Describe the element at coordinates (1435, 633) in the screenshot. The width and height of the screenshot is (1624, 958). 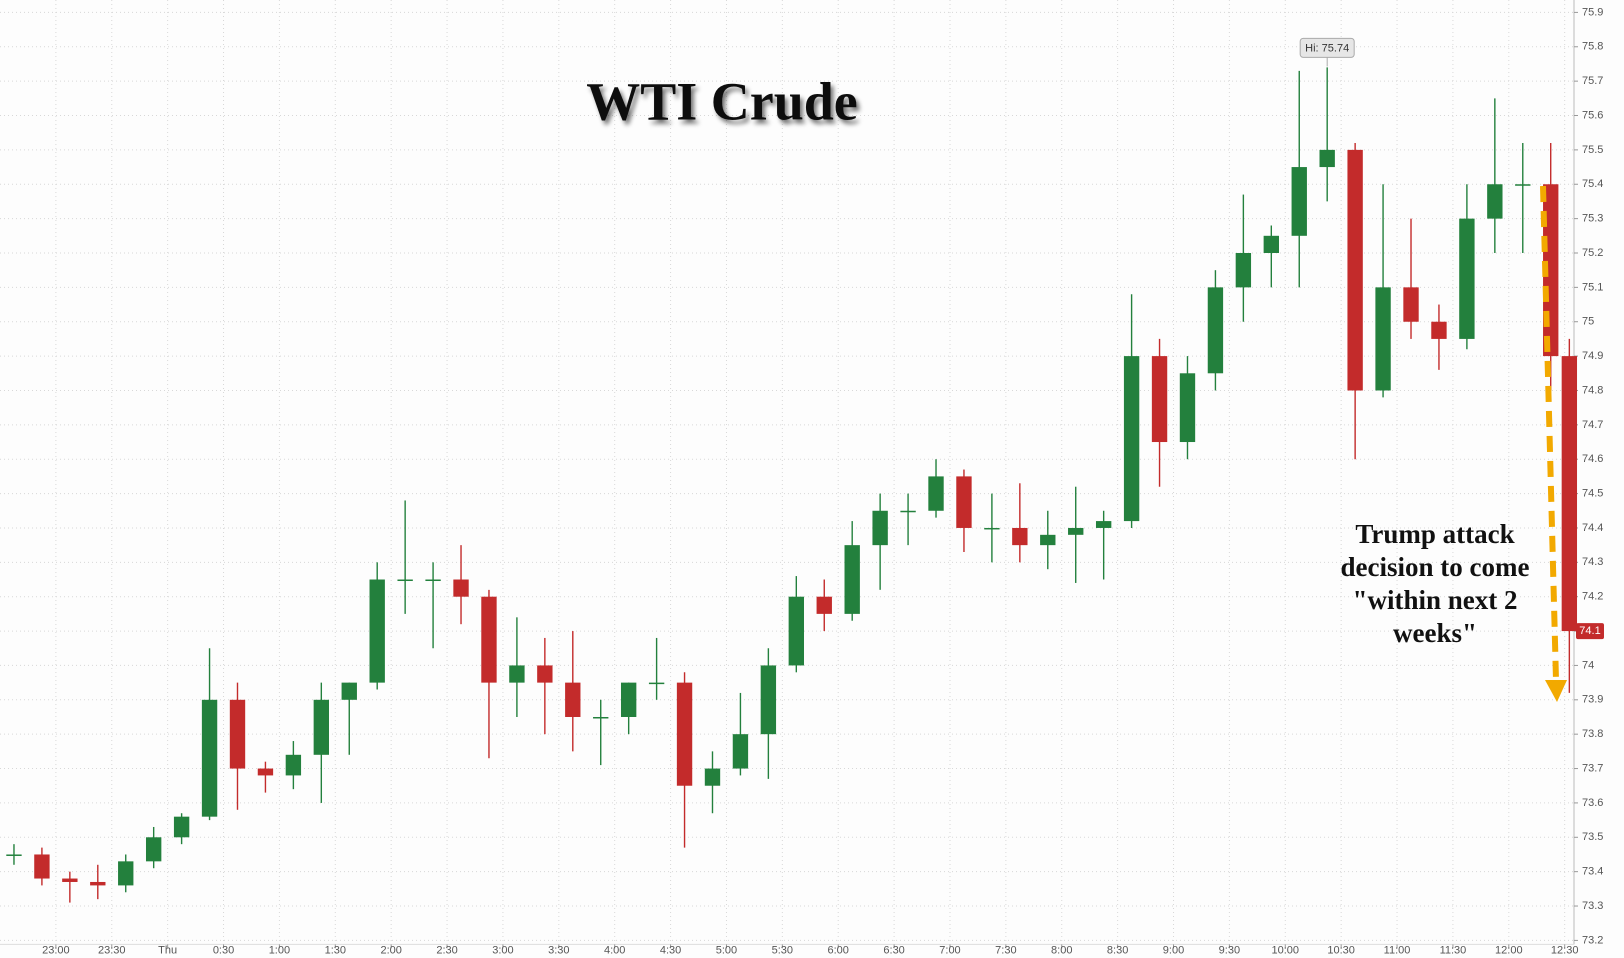
I see `annotation-line: weeks"` at that location.